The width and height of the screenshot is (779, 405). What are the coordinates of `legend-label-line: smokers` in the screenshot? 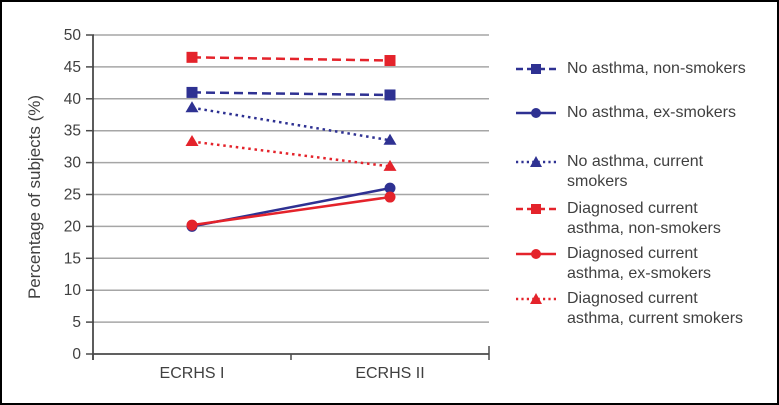 It's located at (597, 181).